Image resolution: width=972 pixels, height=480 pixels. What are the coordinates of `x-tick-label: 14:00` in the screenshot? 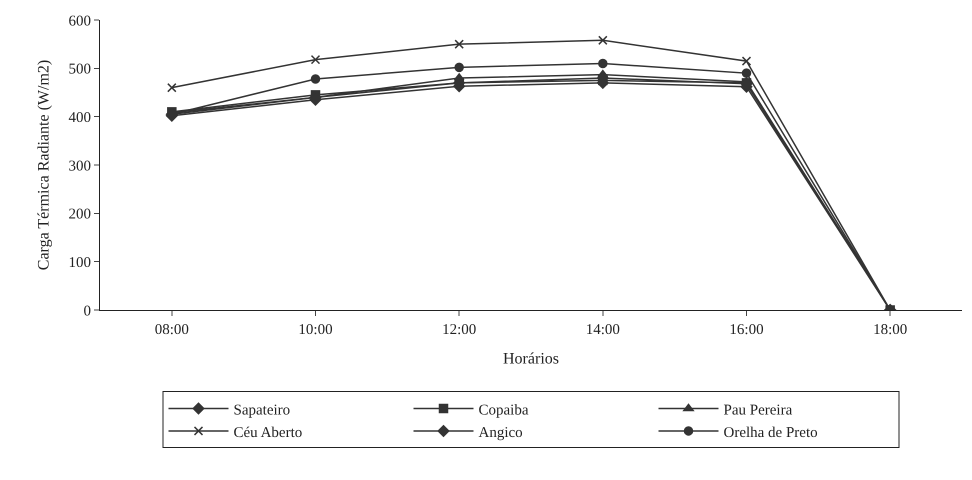 It's located at (603, 330).